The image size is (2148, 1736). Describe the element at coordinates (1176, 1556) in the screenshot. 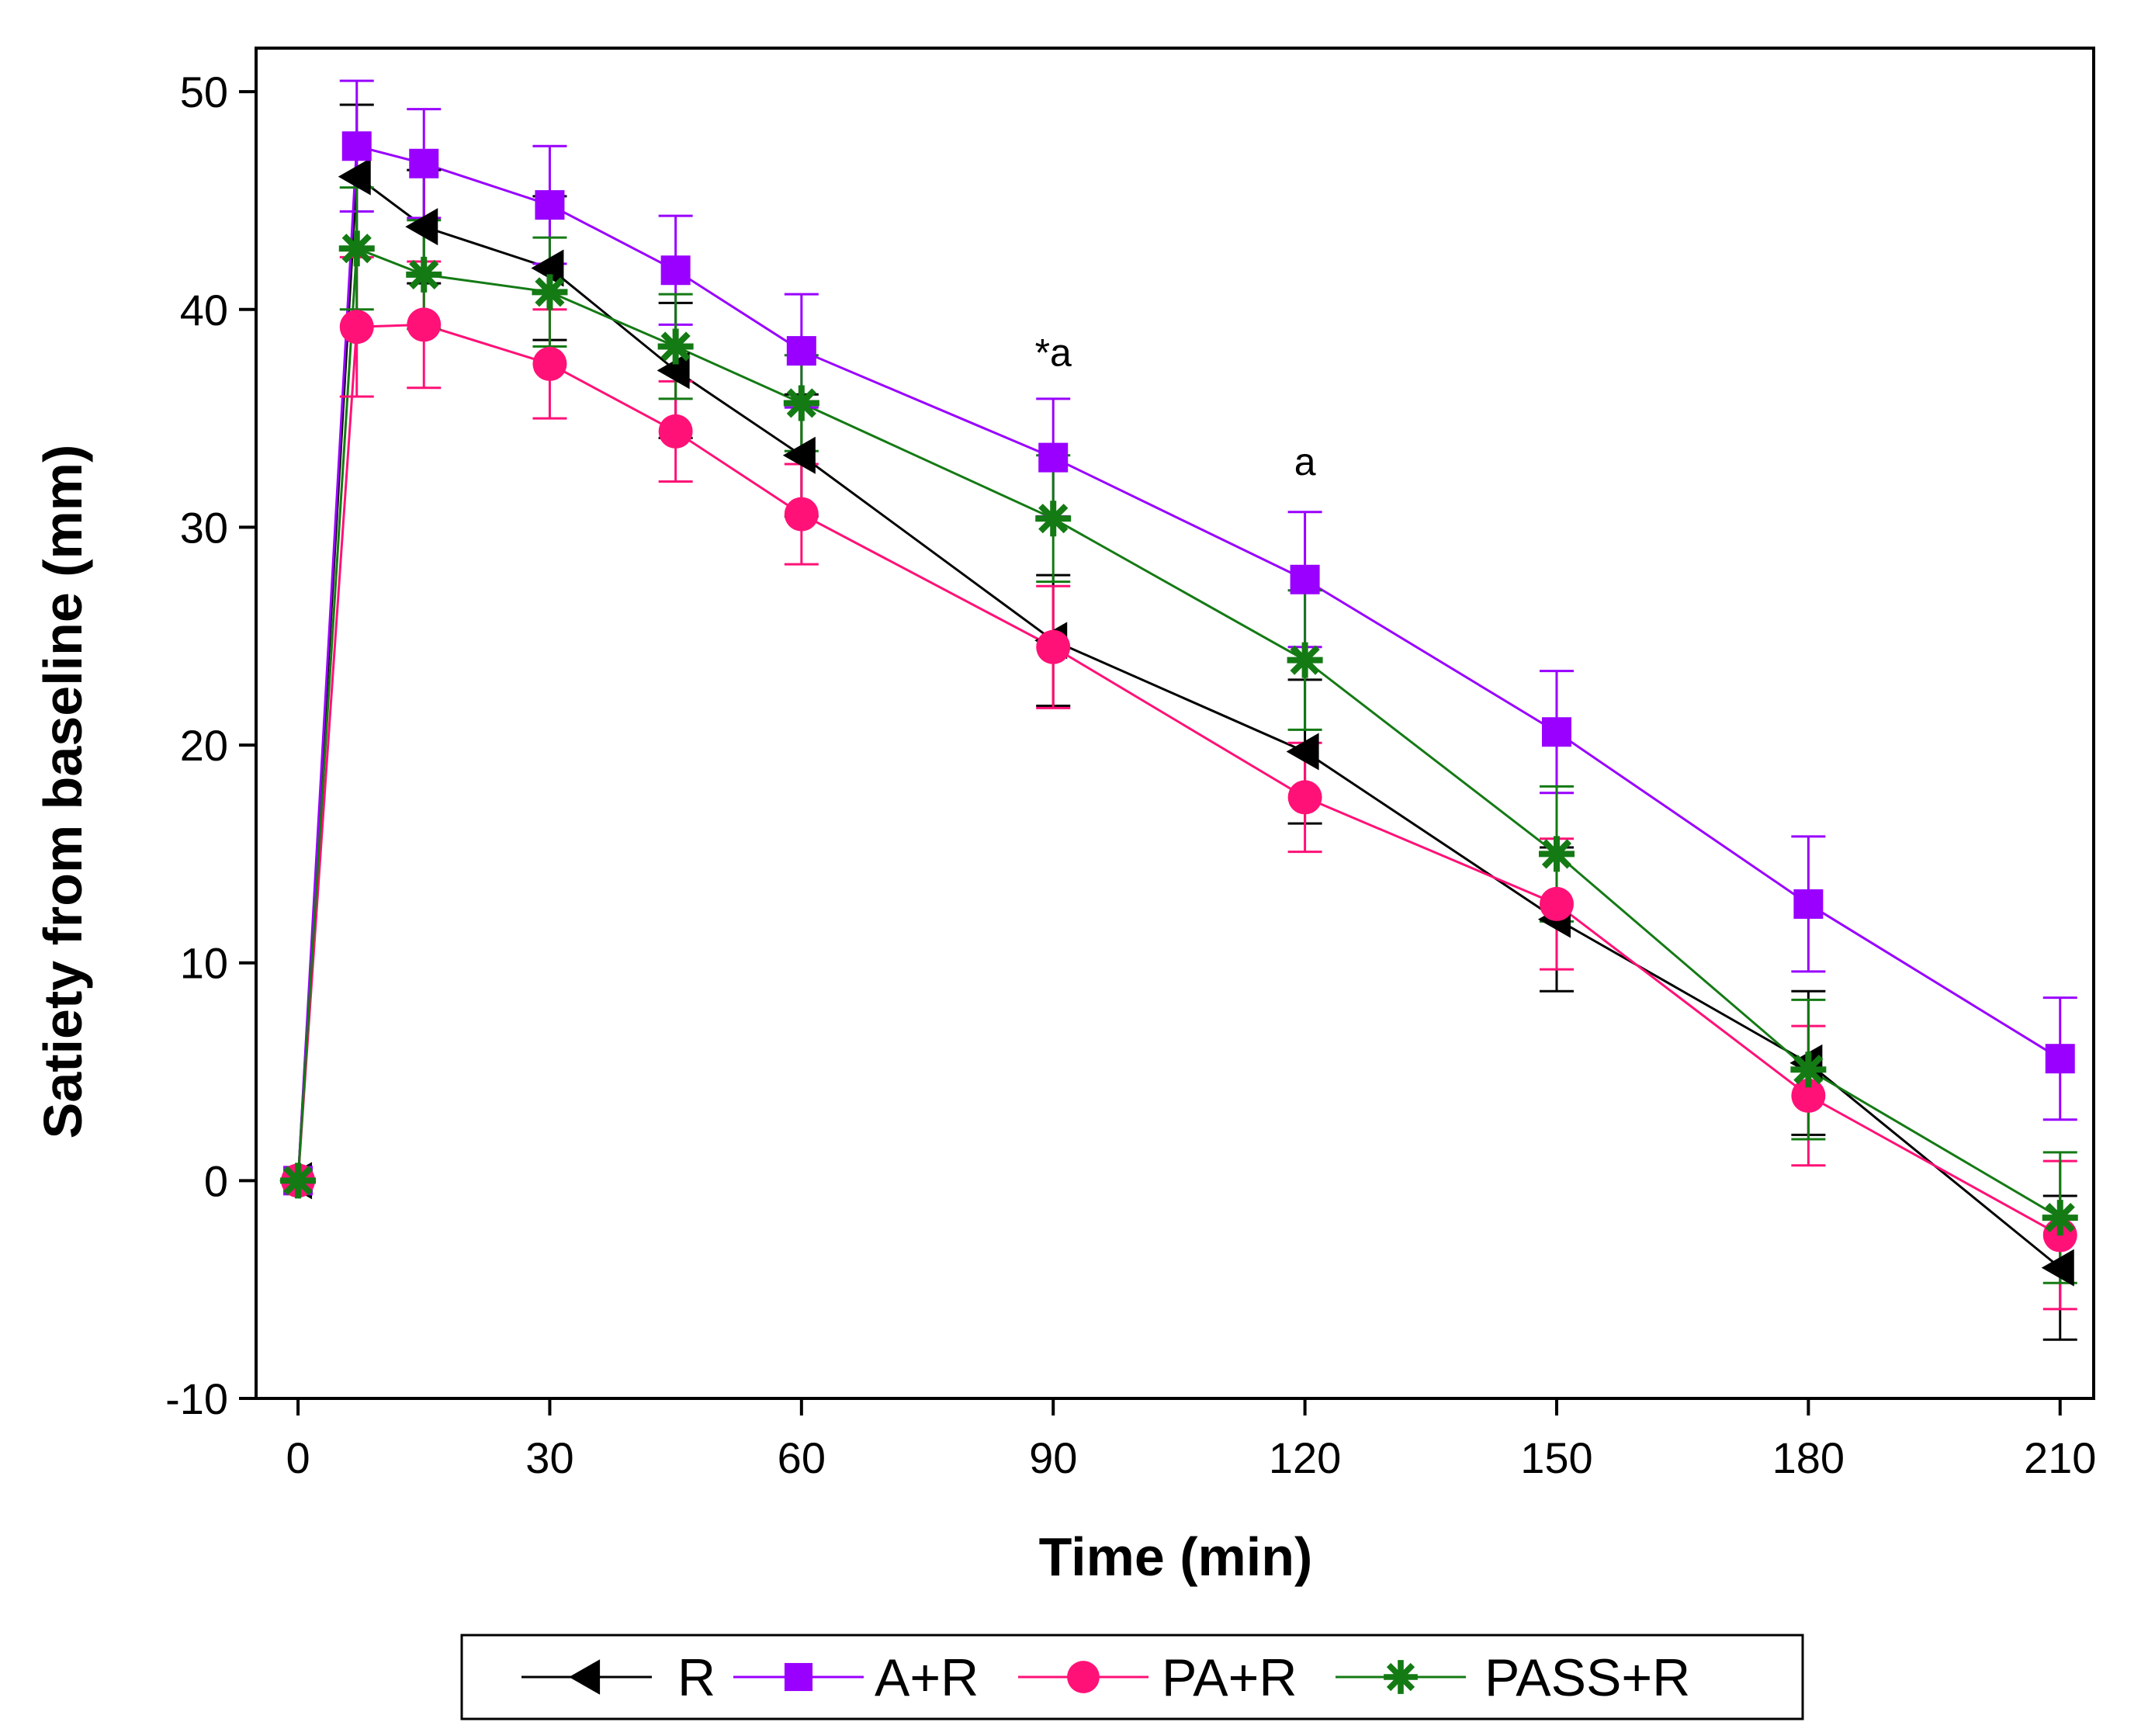

I see `x-axis-title: Time (min)` at that location.